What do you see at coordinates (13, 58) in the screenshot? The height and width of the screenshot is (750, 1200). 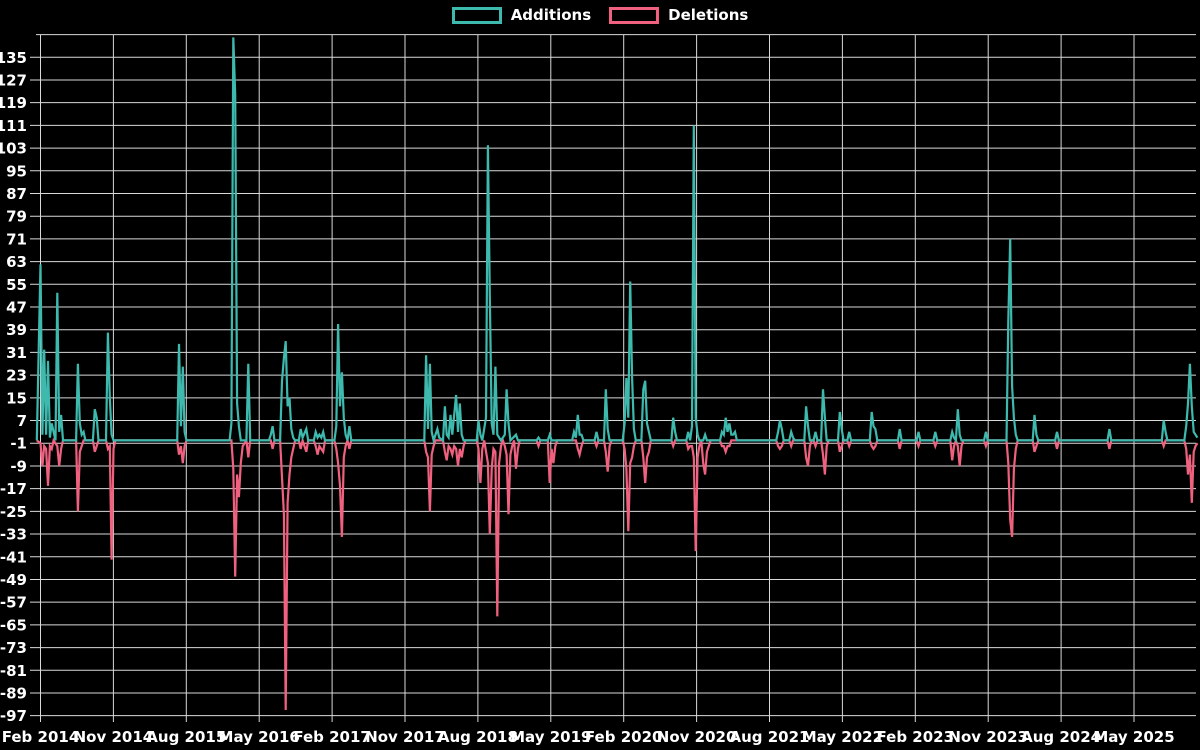 I see `y-tick-label: 135` at bounding box center [13, 58].